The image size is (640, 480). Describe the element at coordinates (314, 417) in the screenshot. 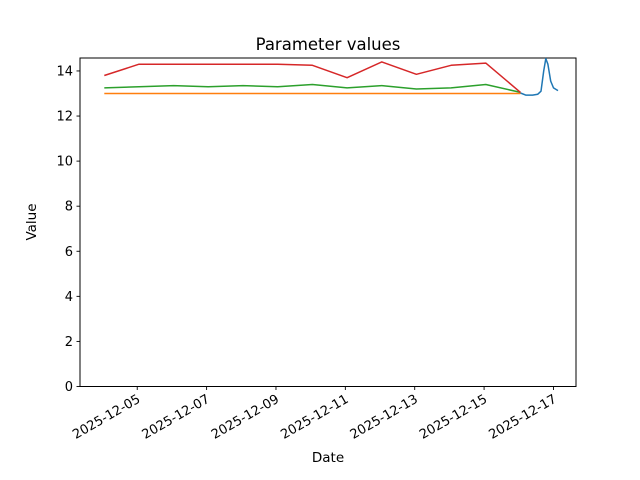

I see `x-tick-label: 2025-12-11` at that location.